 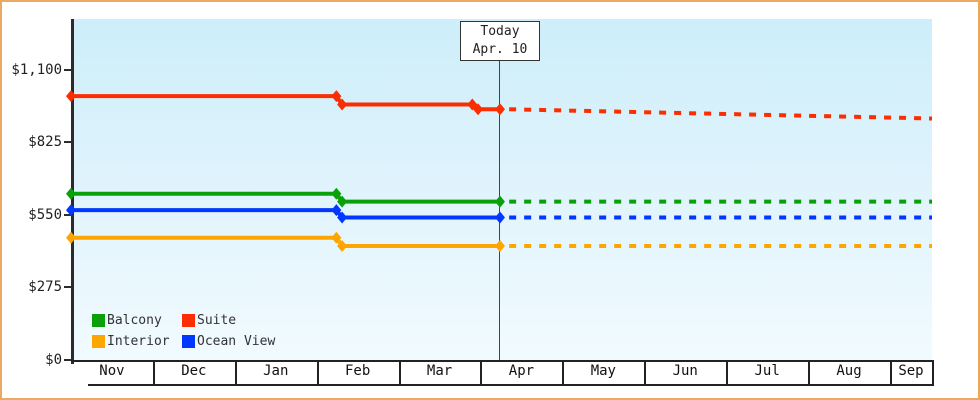 What do you see at coordinates (53, 360) in the screenshot?
I see `y-tick-label: $0` at bounding box center [53, 360].